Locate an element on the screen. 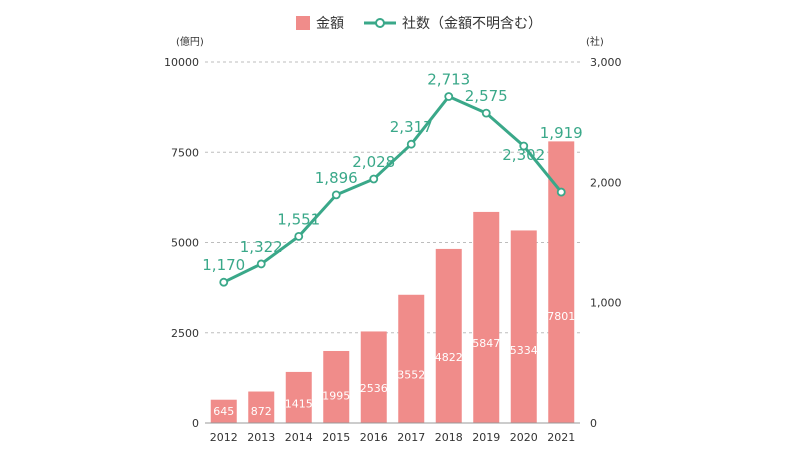 This screenshot has width=800, height=466. line-data-label: 1,896 is located at coordinates (336, 178).